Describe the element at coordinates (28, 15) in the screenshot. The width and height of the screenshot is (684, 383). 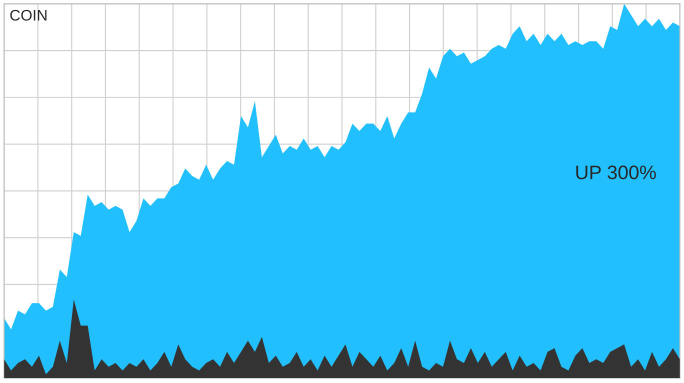
I see `chart-title: COIN` at that location.